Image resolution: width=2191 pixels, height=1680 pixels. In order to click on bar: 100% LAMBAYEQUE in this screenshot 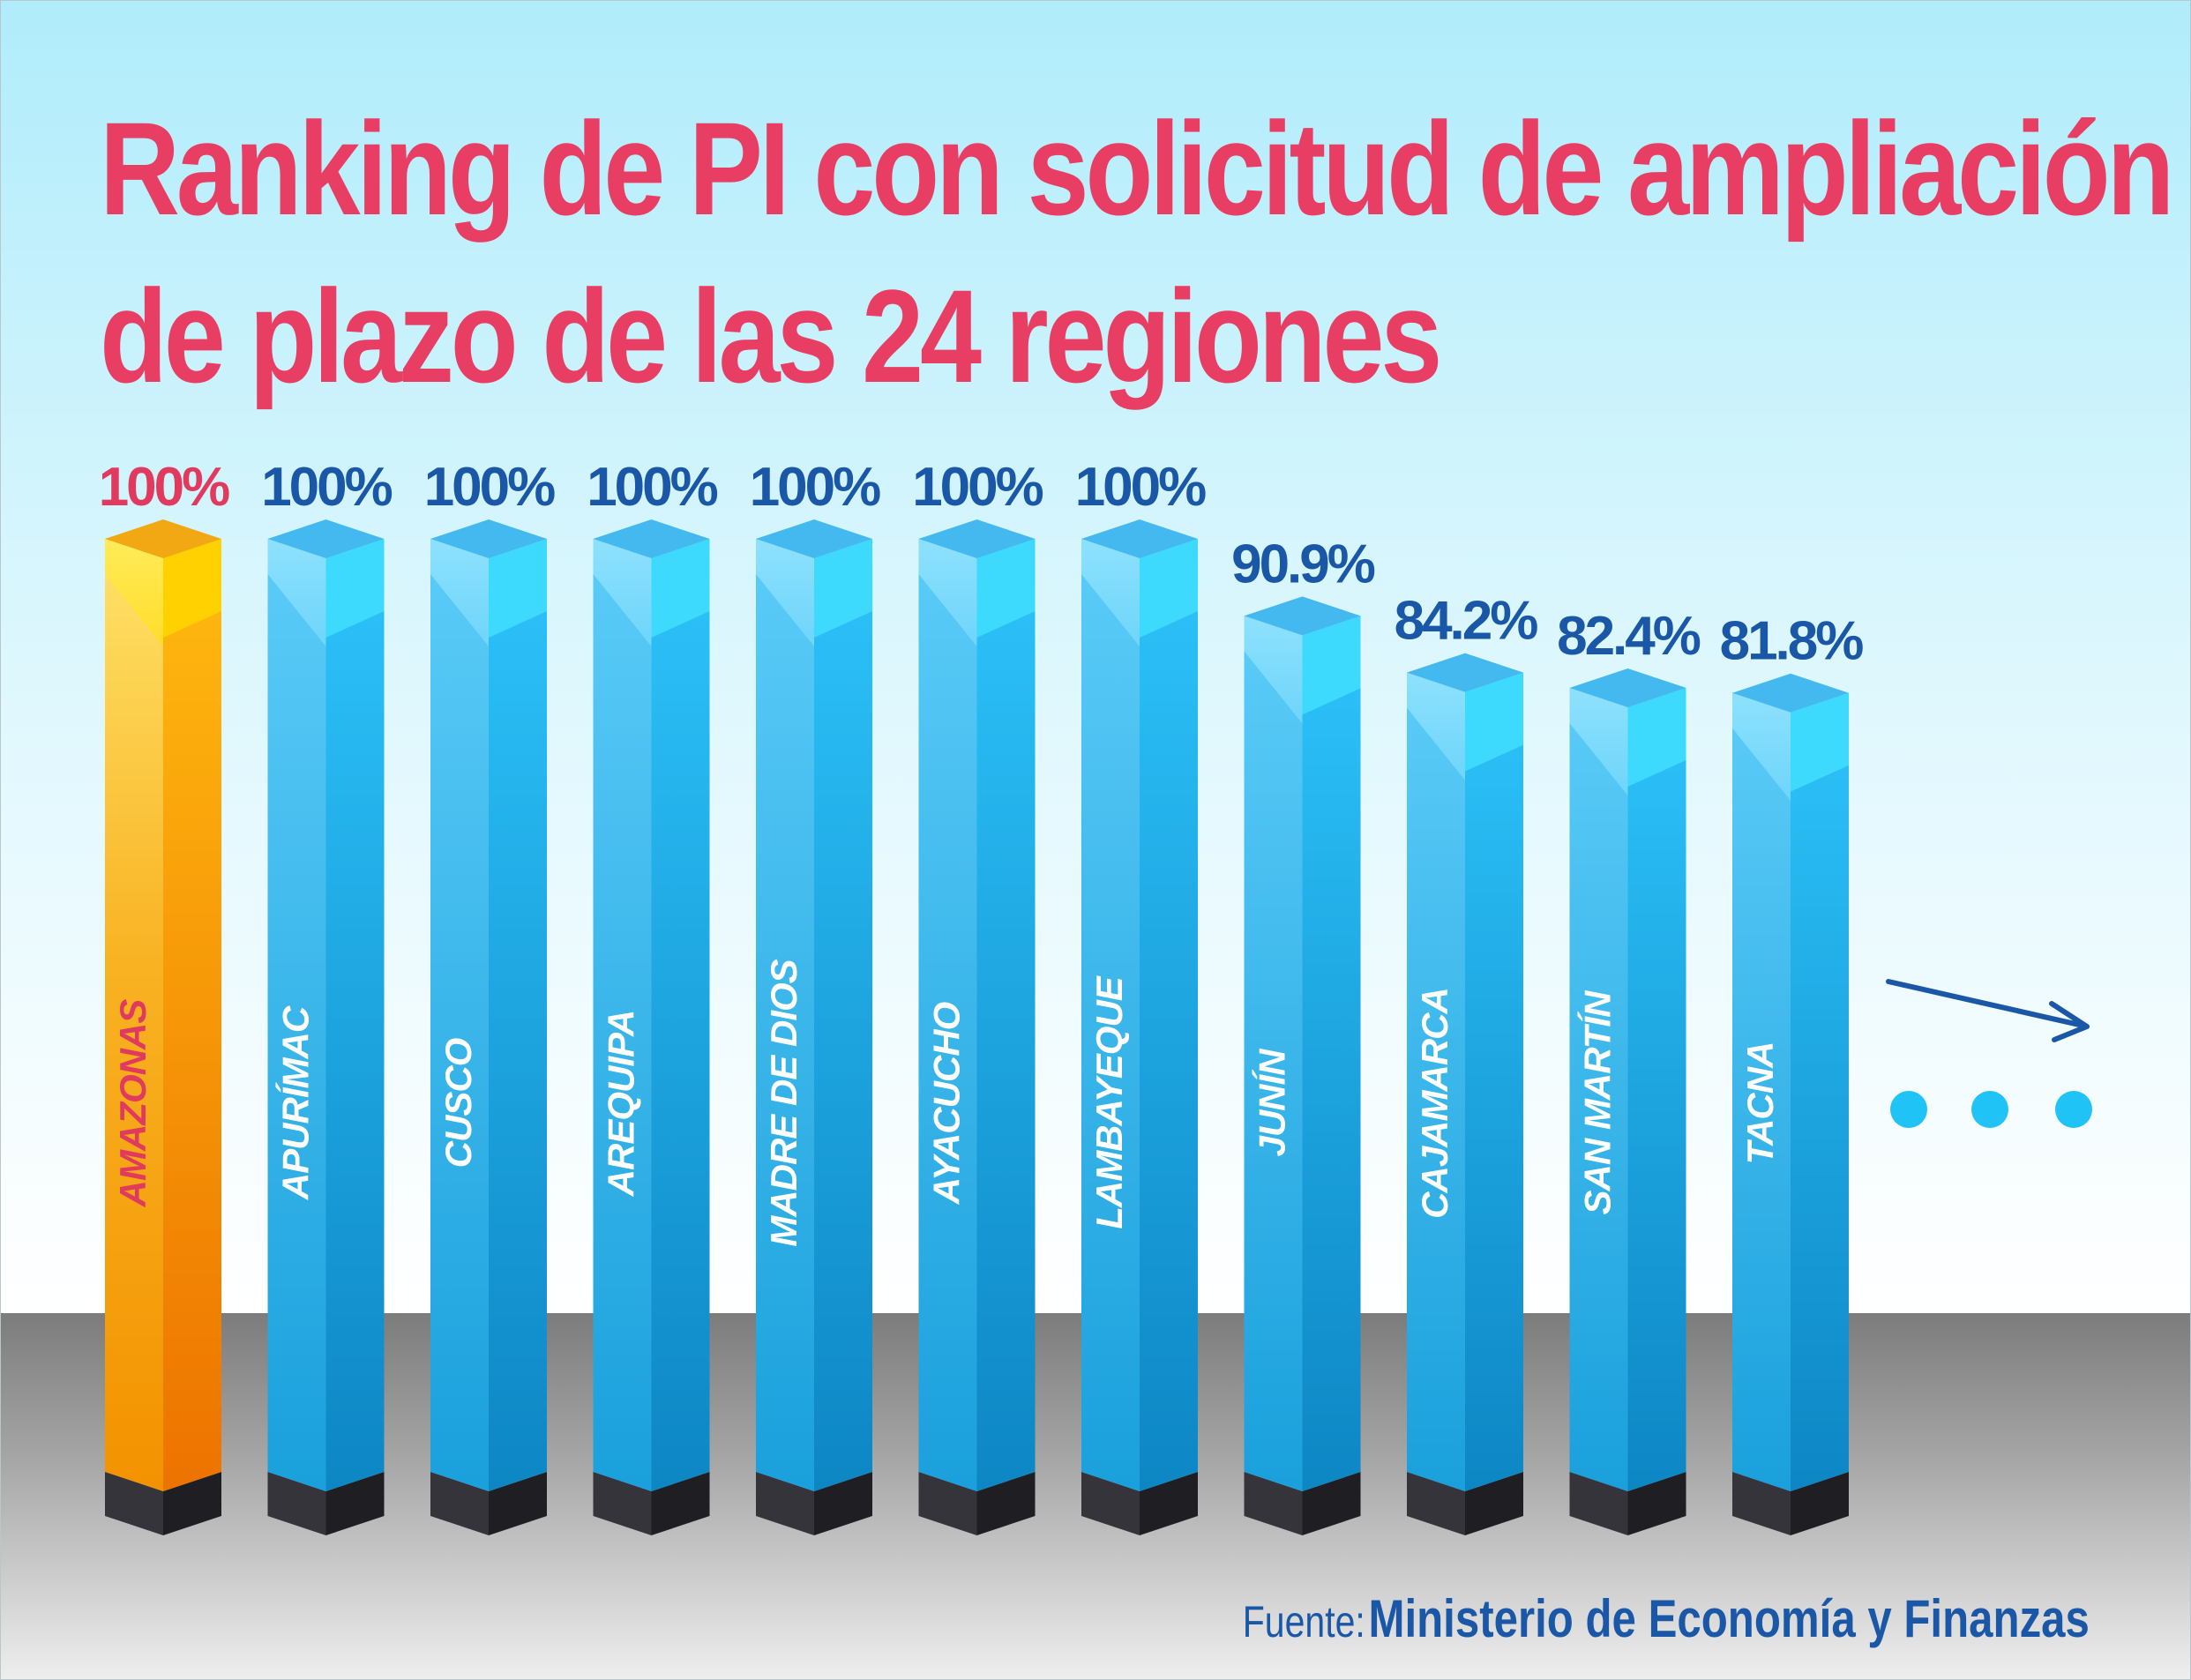, I will do `click(1141, 996)`.